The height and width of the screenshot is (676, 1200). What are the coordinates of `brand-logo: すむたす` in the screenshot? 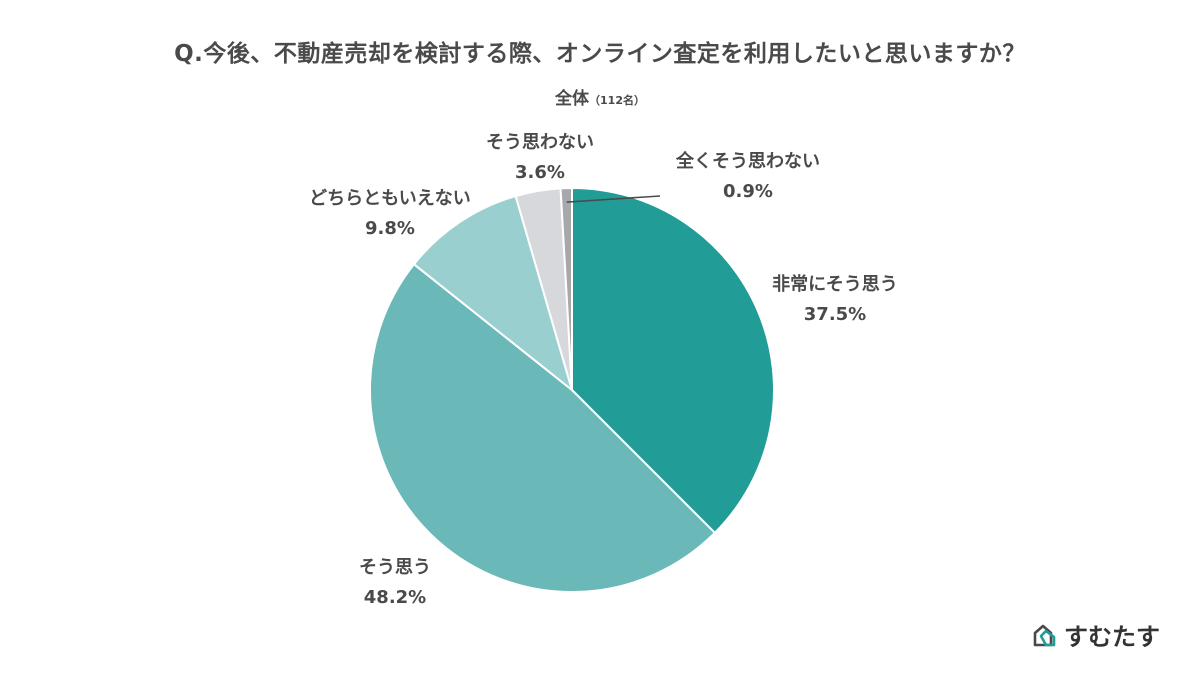 It's located at (1096, 634).